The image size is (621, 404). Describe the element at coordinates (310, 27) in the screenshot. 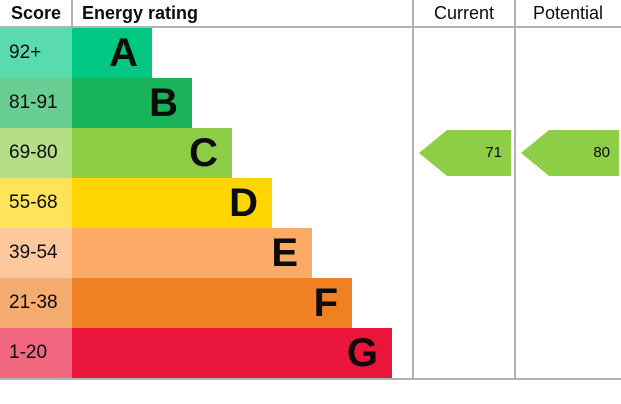

I see `header-bottom-border-line` at that location.